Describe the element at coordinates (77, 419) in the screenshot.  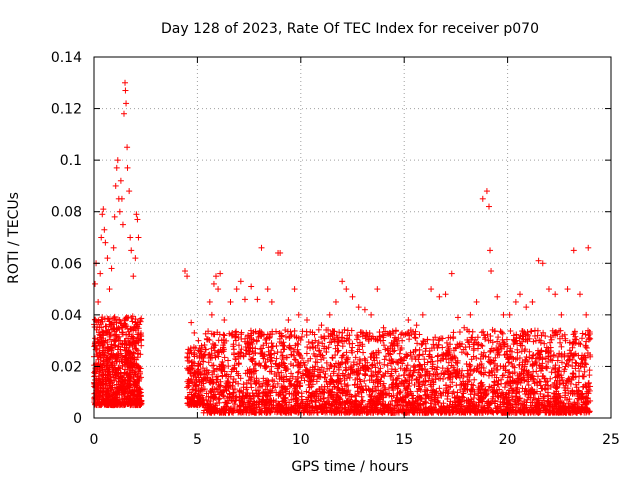
I see `y-tick-label: 0` at that location.